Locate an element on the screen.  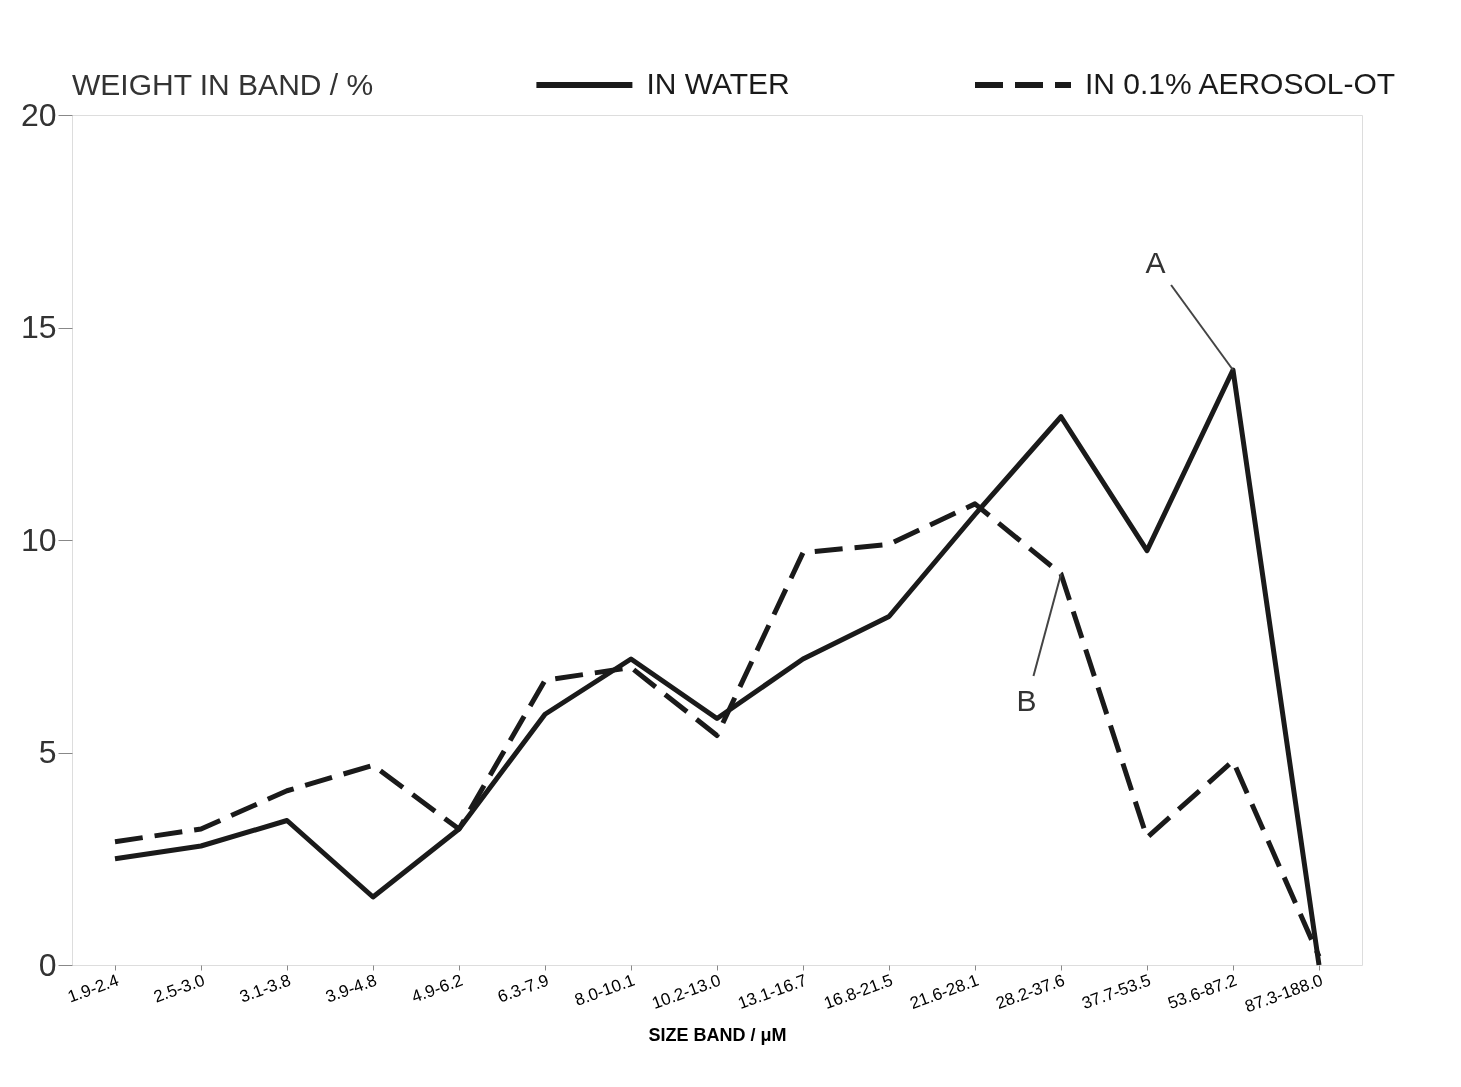
x-tick-label: 2.5-3.0 is located at coordinates (179, 988).